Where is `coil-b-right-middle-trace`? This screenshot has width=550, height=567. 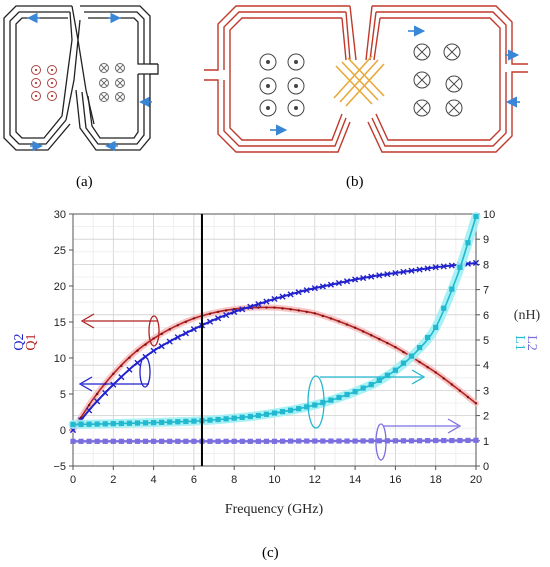
coil-b-right-middle-trace is located at coordinates (439, 79).